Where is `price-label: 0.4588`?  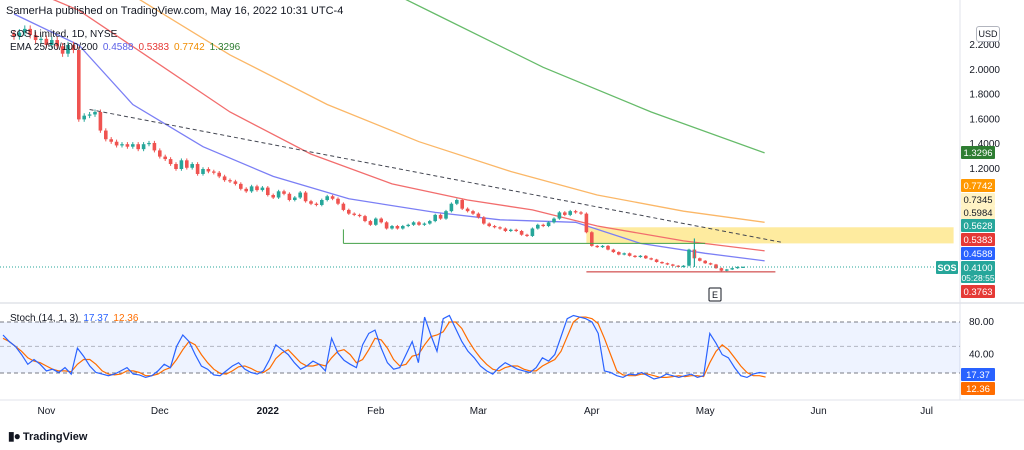
price-label: 0.4588 is located at coordinates (978, 253).